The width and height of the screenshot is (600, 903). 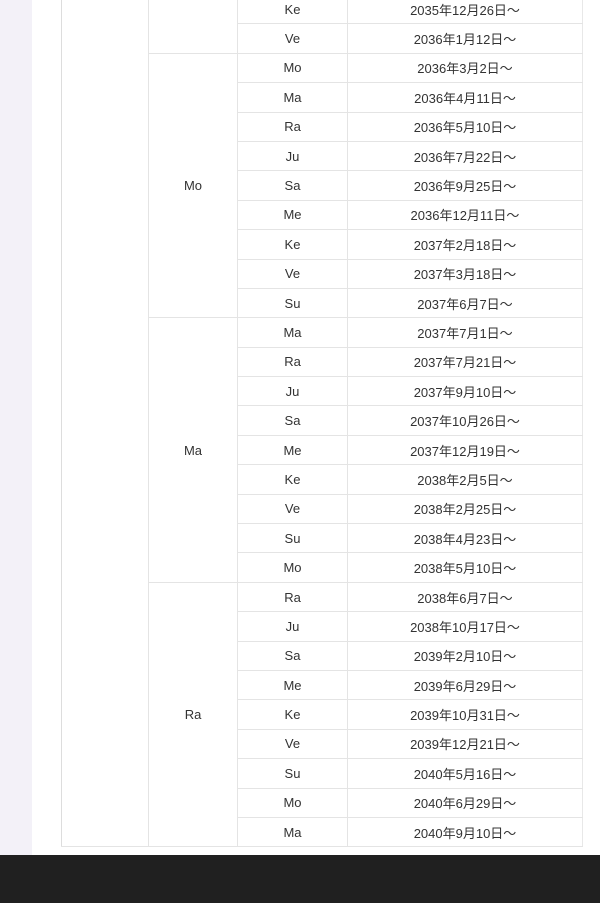 I want to click on start-date-cell: 2037年7月1日～, so click(x=465, y=332).